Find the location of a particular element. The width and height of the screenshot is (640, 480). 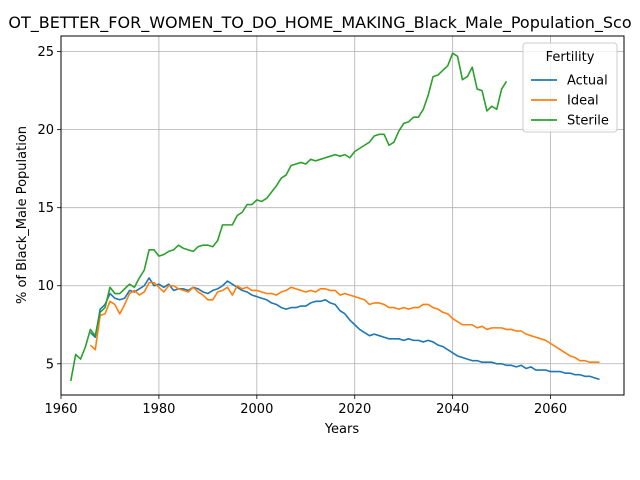

x-tick-label: 2060 is located at coordinates (550, 409).